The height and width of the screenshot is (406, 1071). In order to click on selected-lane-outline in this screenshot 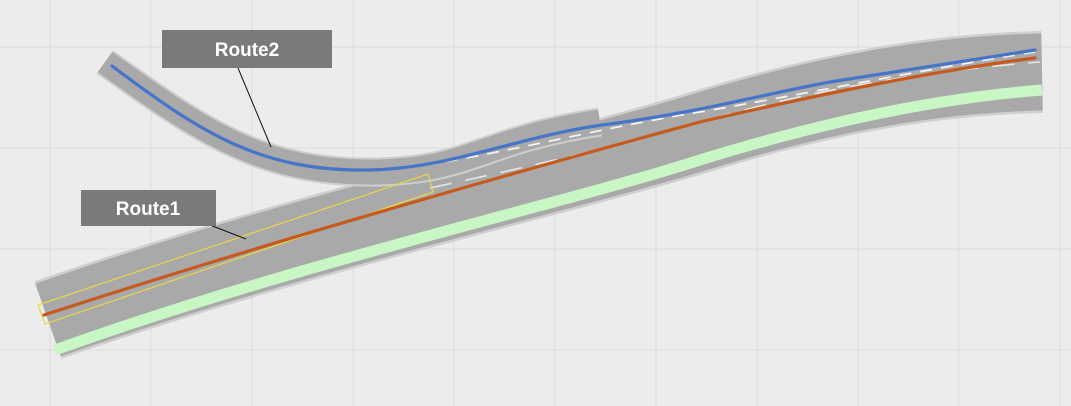, I will do `click(235, 249)`.